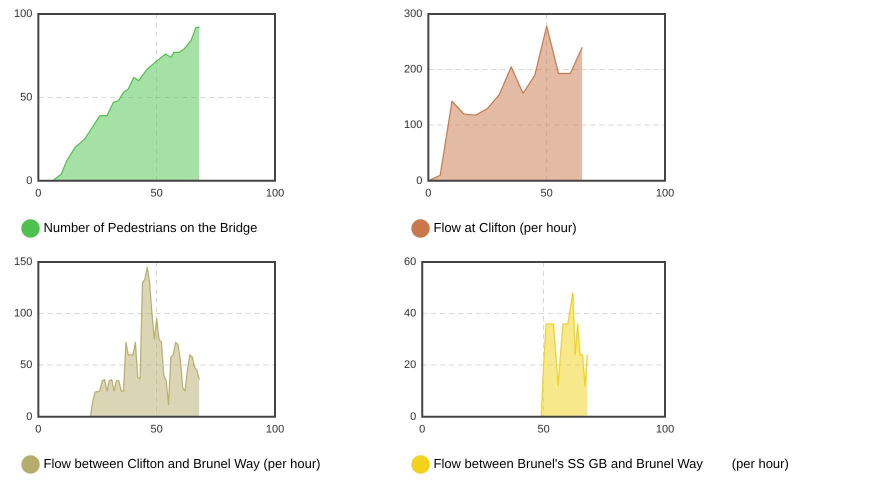  Describe the element at coordinates (611, 464) in the screenshot. I see `legend-label: Flow between Brunel's SS GB and Brunel Way (per hour)` at that location.